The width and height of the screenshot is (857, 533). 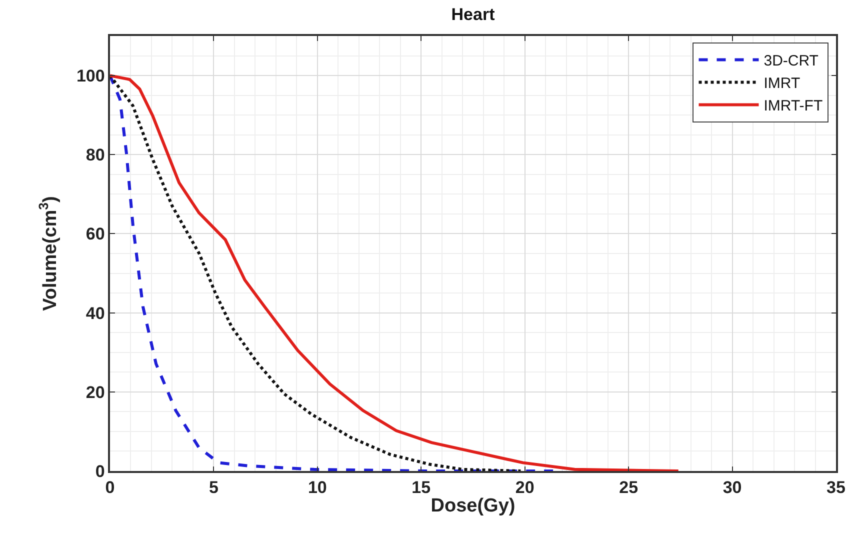 What do you see at coordinates (90, 76) in the screenshot?
I see `y-tick-label: 100` at bounding box center [90, 76].